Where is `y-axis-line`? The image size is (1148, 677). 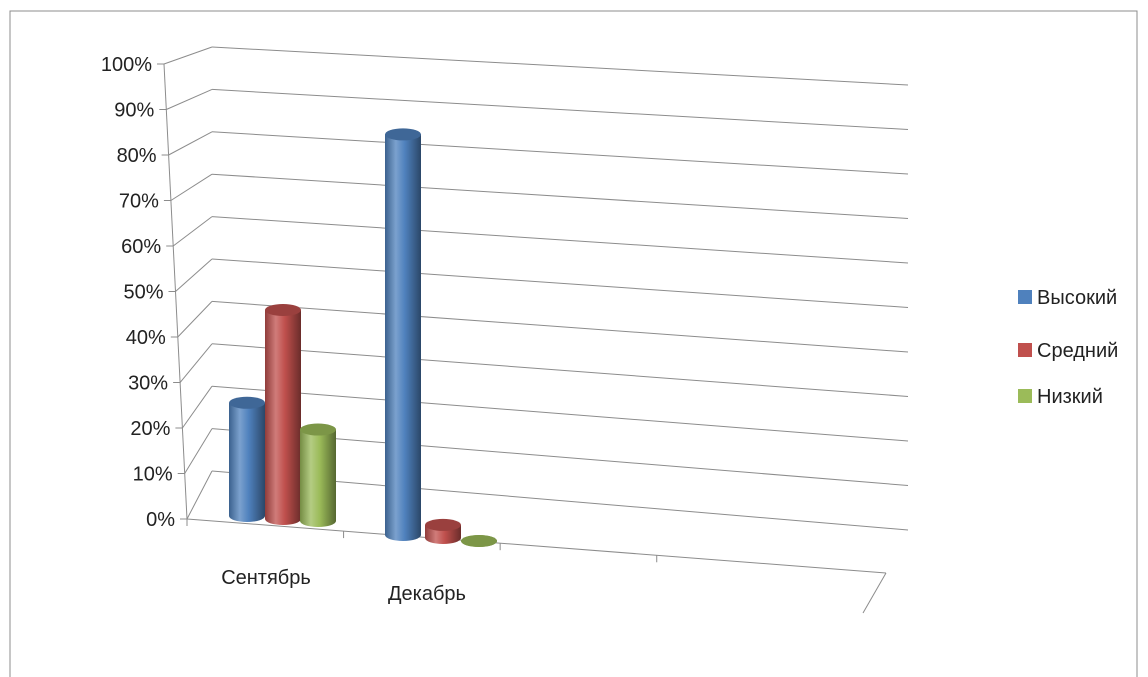 y-axis-line is located at coordinates (175, 291).